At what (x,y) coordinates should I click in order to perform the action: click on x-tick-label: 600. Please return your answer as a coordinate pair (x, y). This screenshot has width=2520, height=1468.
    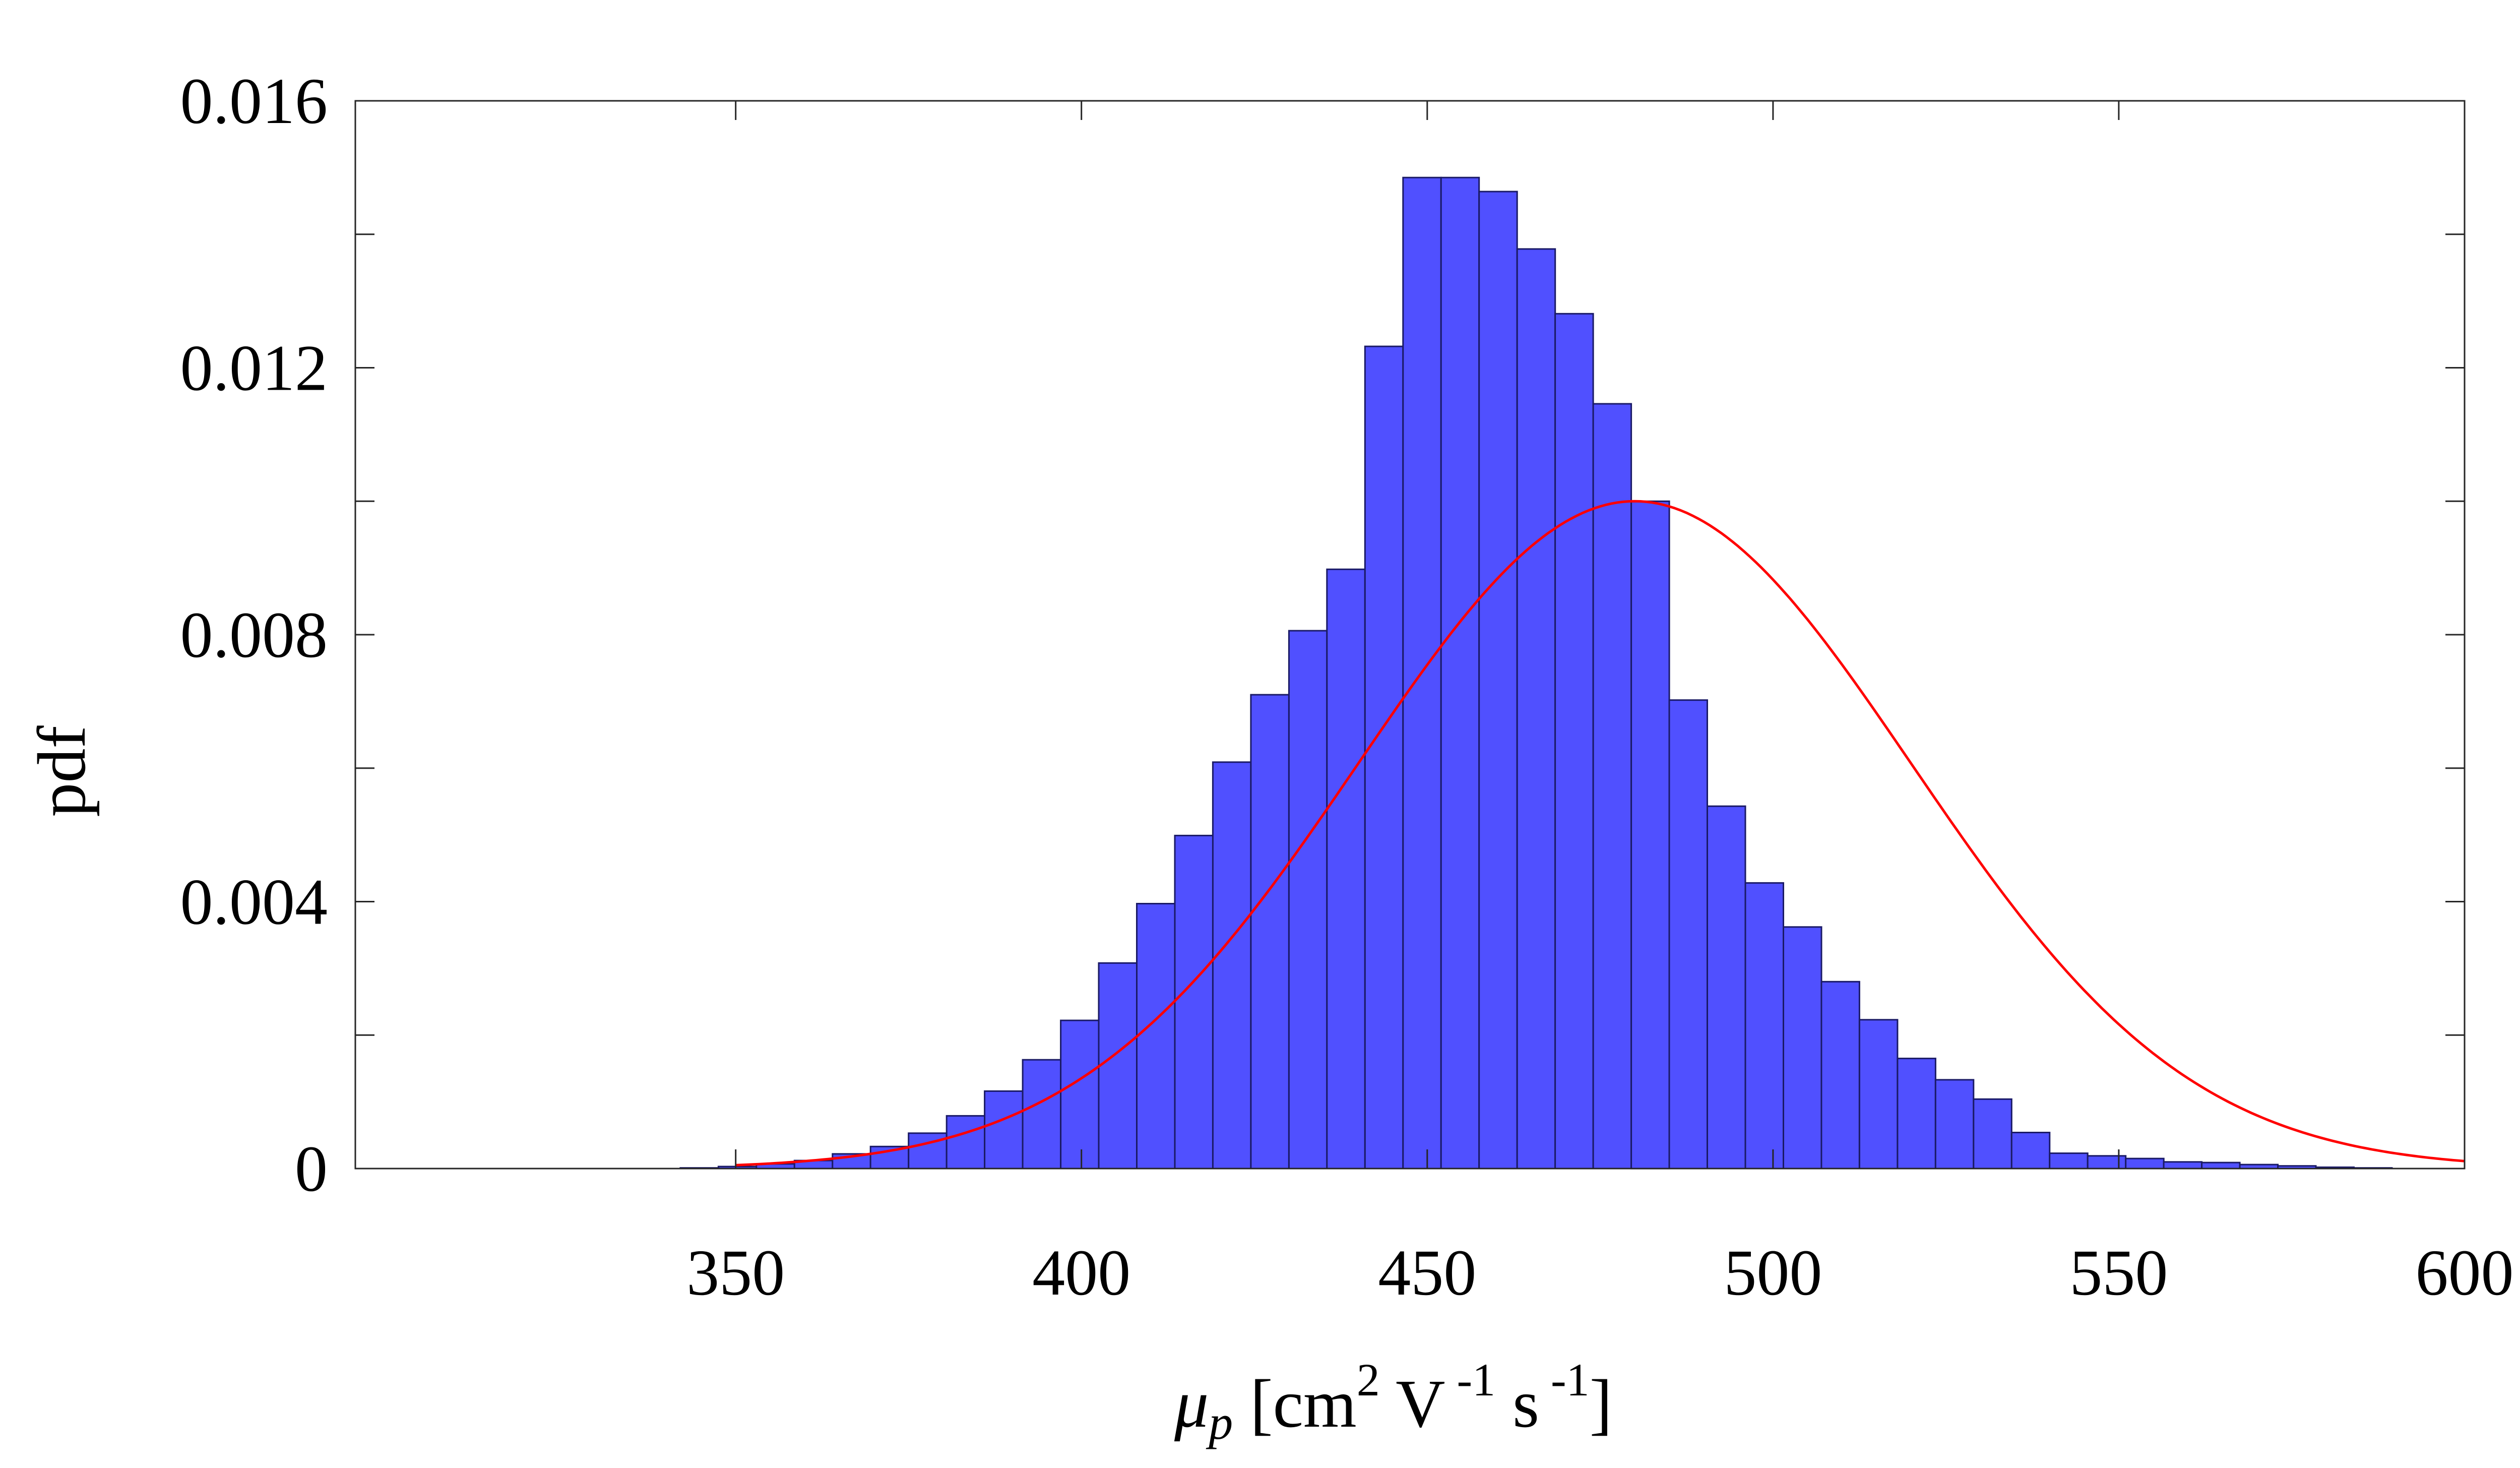
    Looking at the image, I should click on (2465, 1273).